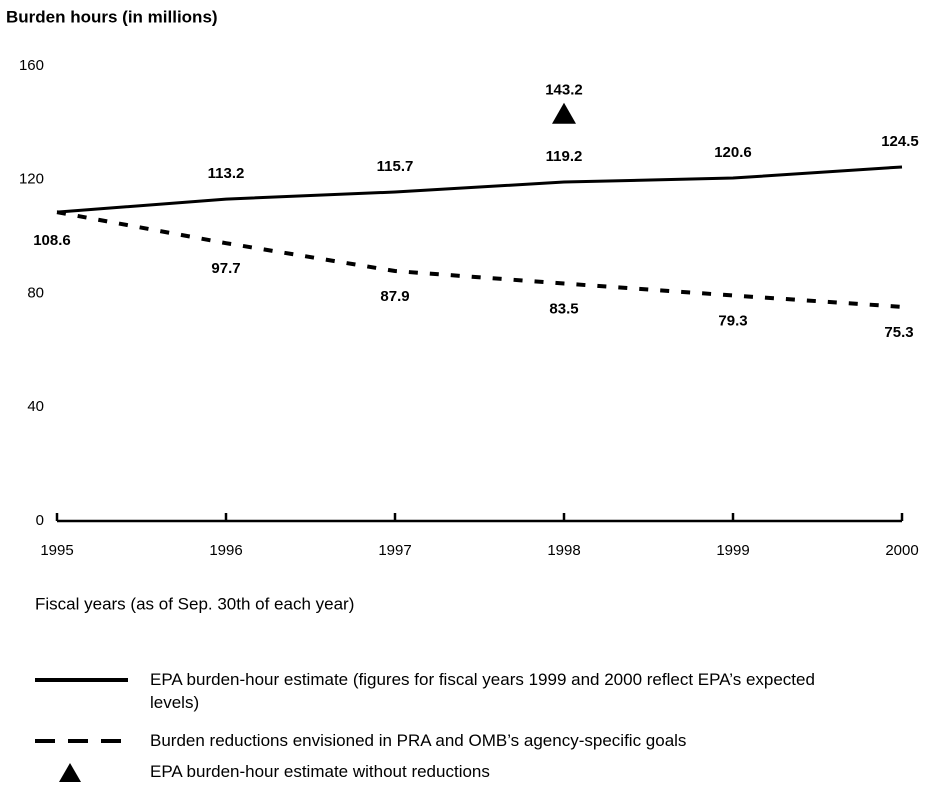 This screenshot has height=810, width=937. Describe the element at coordinates (35, 406) in the screenshot. I see `y-tick-label: 40` at that location.